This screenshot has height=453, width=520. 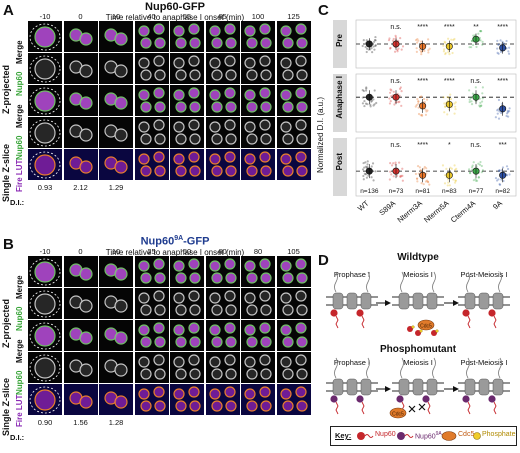 What do you see at coordinates (426, 327) in the screenshot?
I see `wt-cdc5-label: Cdc5` at bounding box center [426, 327].